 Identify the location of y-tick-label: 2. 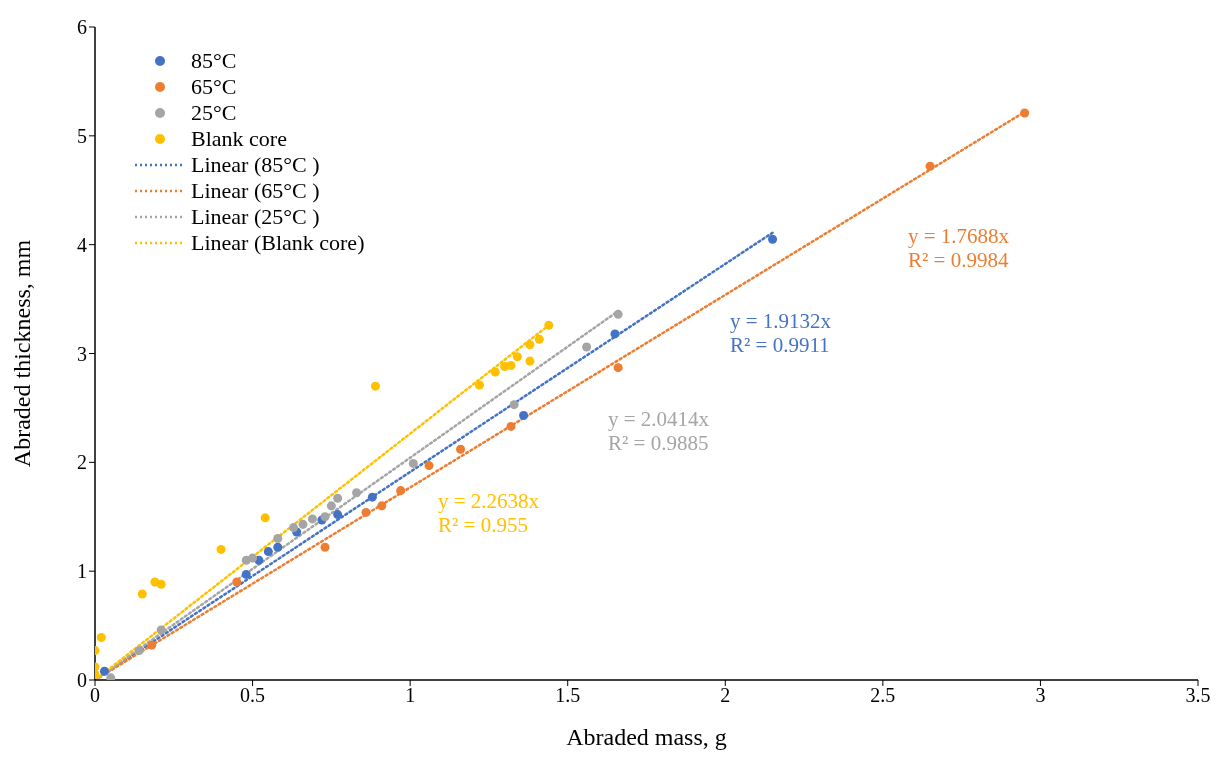
(82, 462).